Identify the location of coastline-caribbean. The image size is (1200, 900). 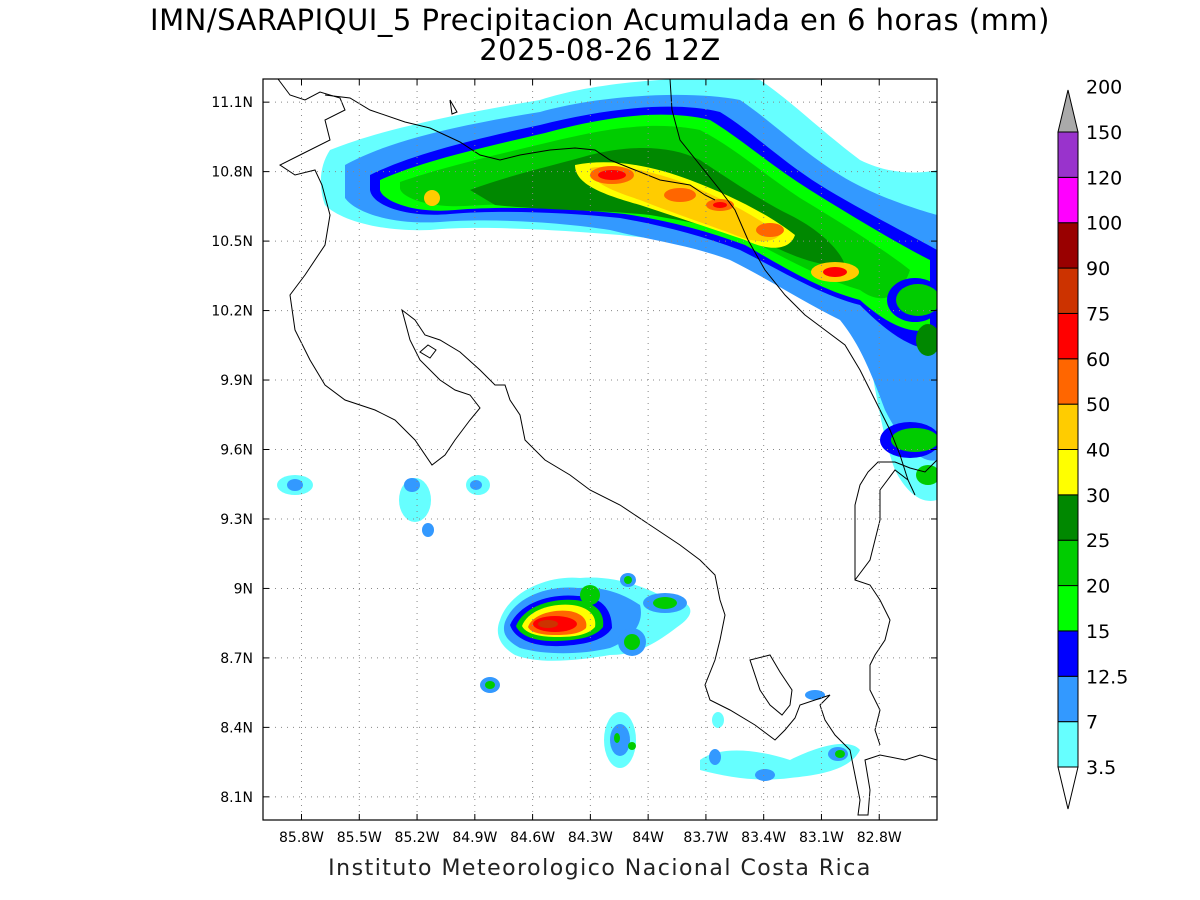
(792, 287).